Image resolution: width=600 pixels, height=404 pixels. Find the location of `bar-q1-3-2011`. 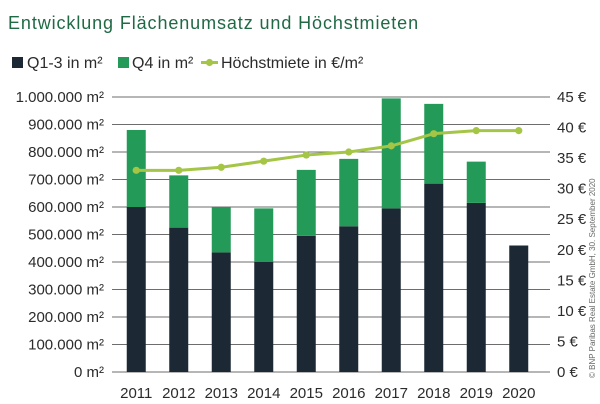

bar-q1-3-2011 is located at coordinates (136, 289).